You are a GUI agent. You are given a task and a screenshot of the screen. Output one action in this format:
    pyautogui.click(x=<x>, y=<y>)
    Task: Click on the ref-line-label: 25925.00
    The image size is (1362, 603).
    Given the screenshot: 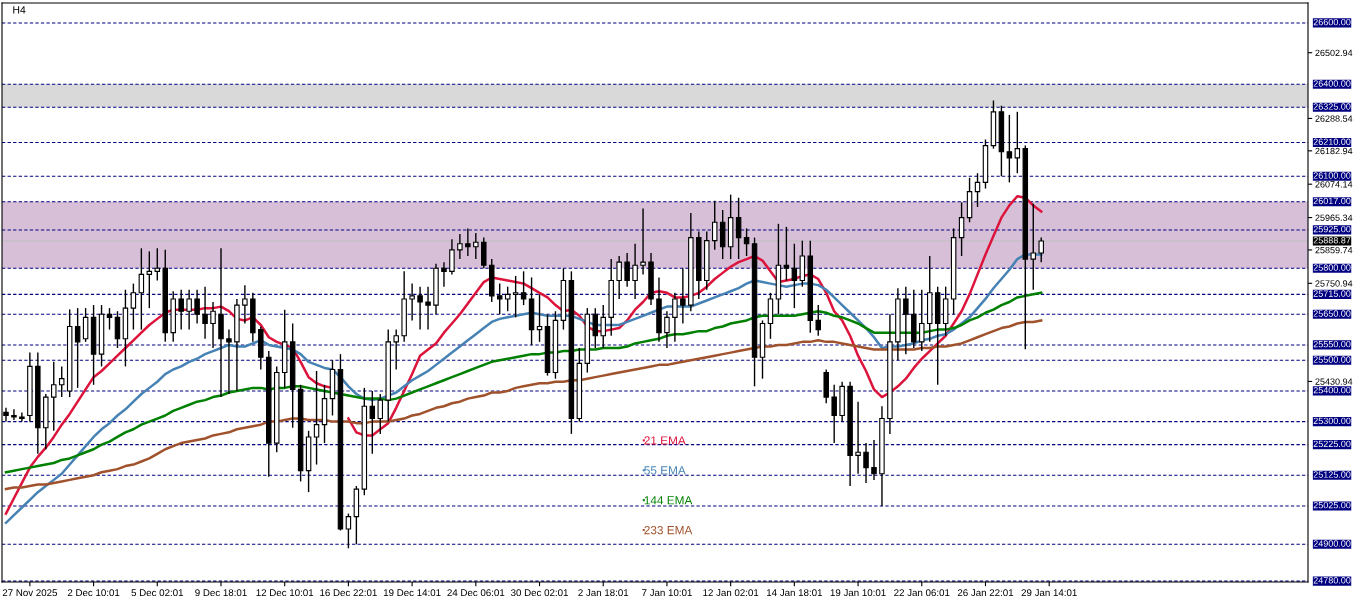 What is the action you would take?
    pyautogui.click(x=1332, y=229)
    